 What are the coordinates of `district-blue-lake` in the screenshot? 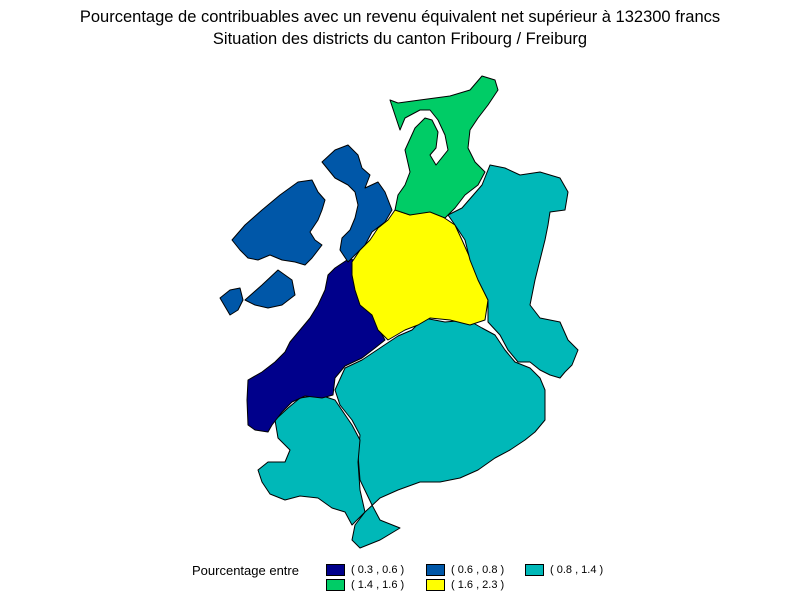 It's located at (278, 222).